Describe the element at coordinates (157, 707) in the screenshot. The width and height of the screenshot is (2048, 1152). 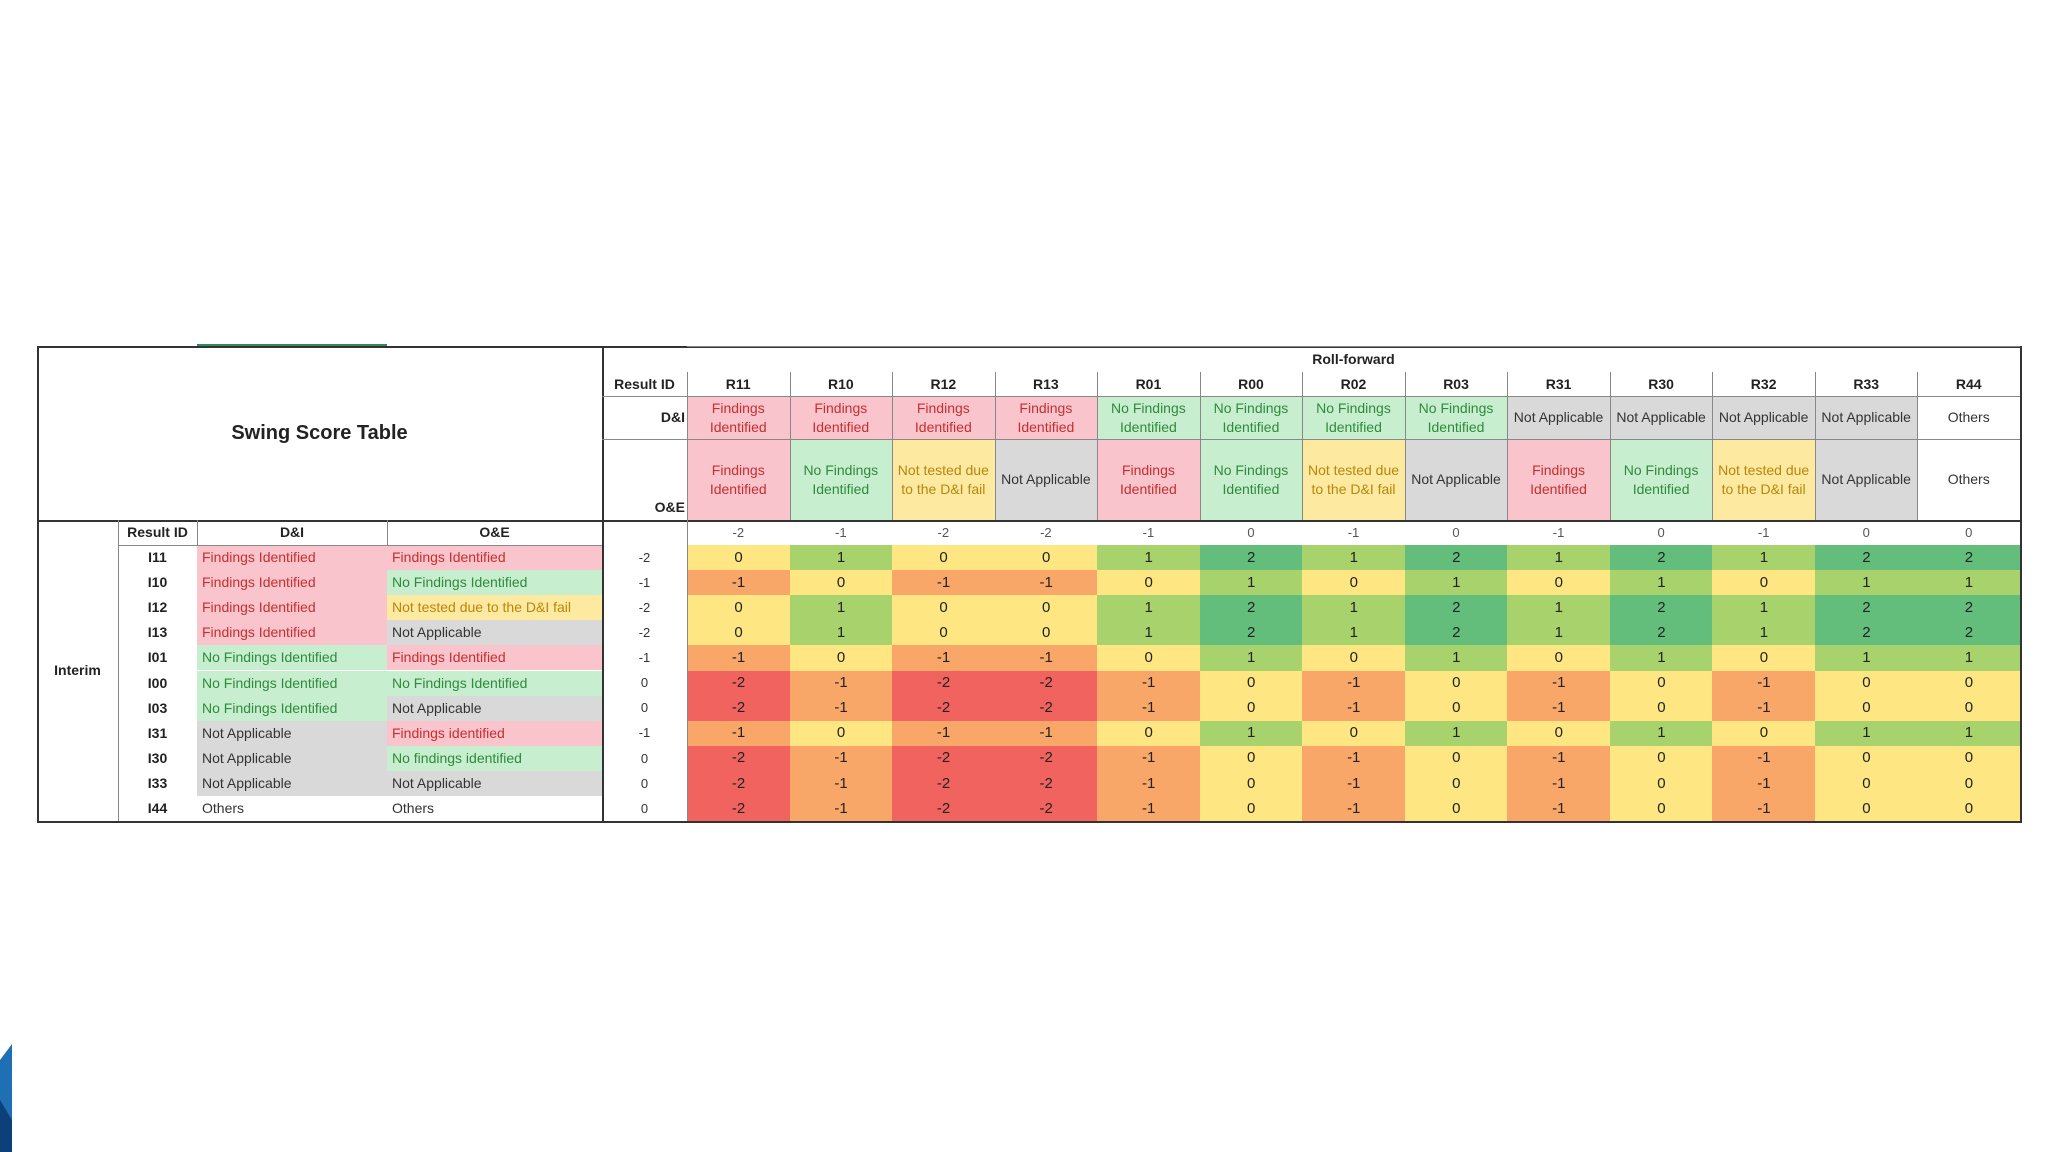
I see `row-id: I03` at that location.